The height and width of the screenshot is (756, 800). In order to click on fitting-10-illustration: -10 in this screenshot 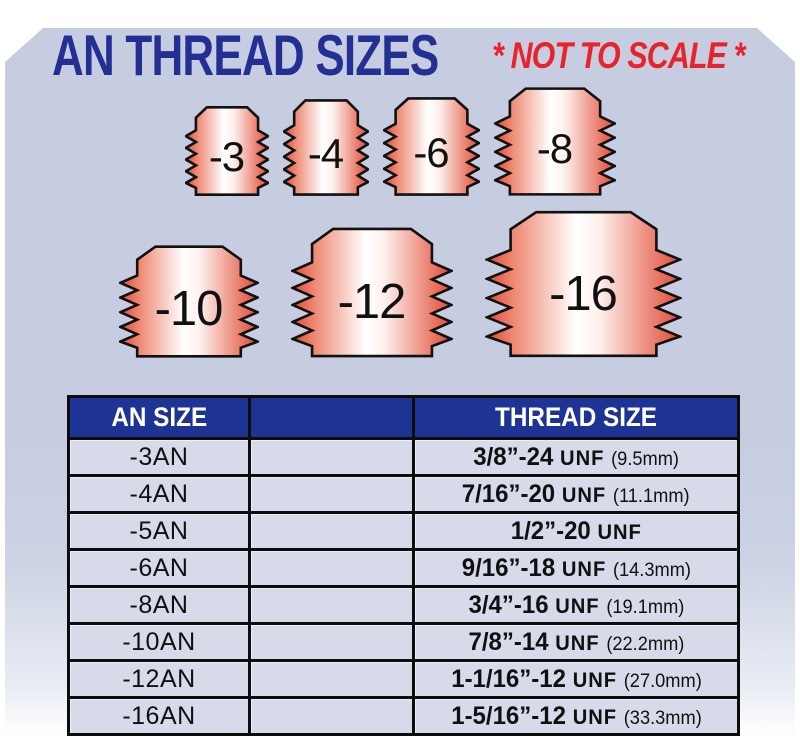, I will do `click(189, 301)`.